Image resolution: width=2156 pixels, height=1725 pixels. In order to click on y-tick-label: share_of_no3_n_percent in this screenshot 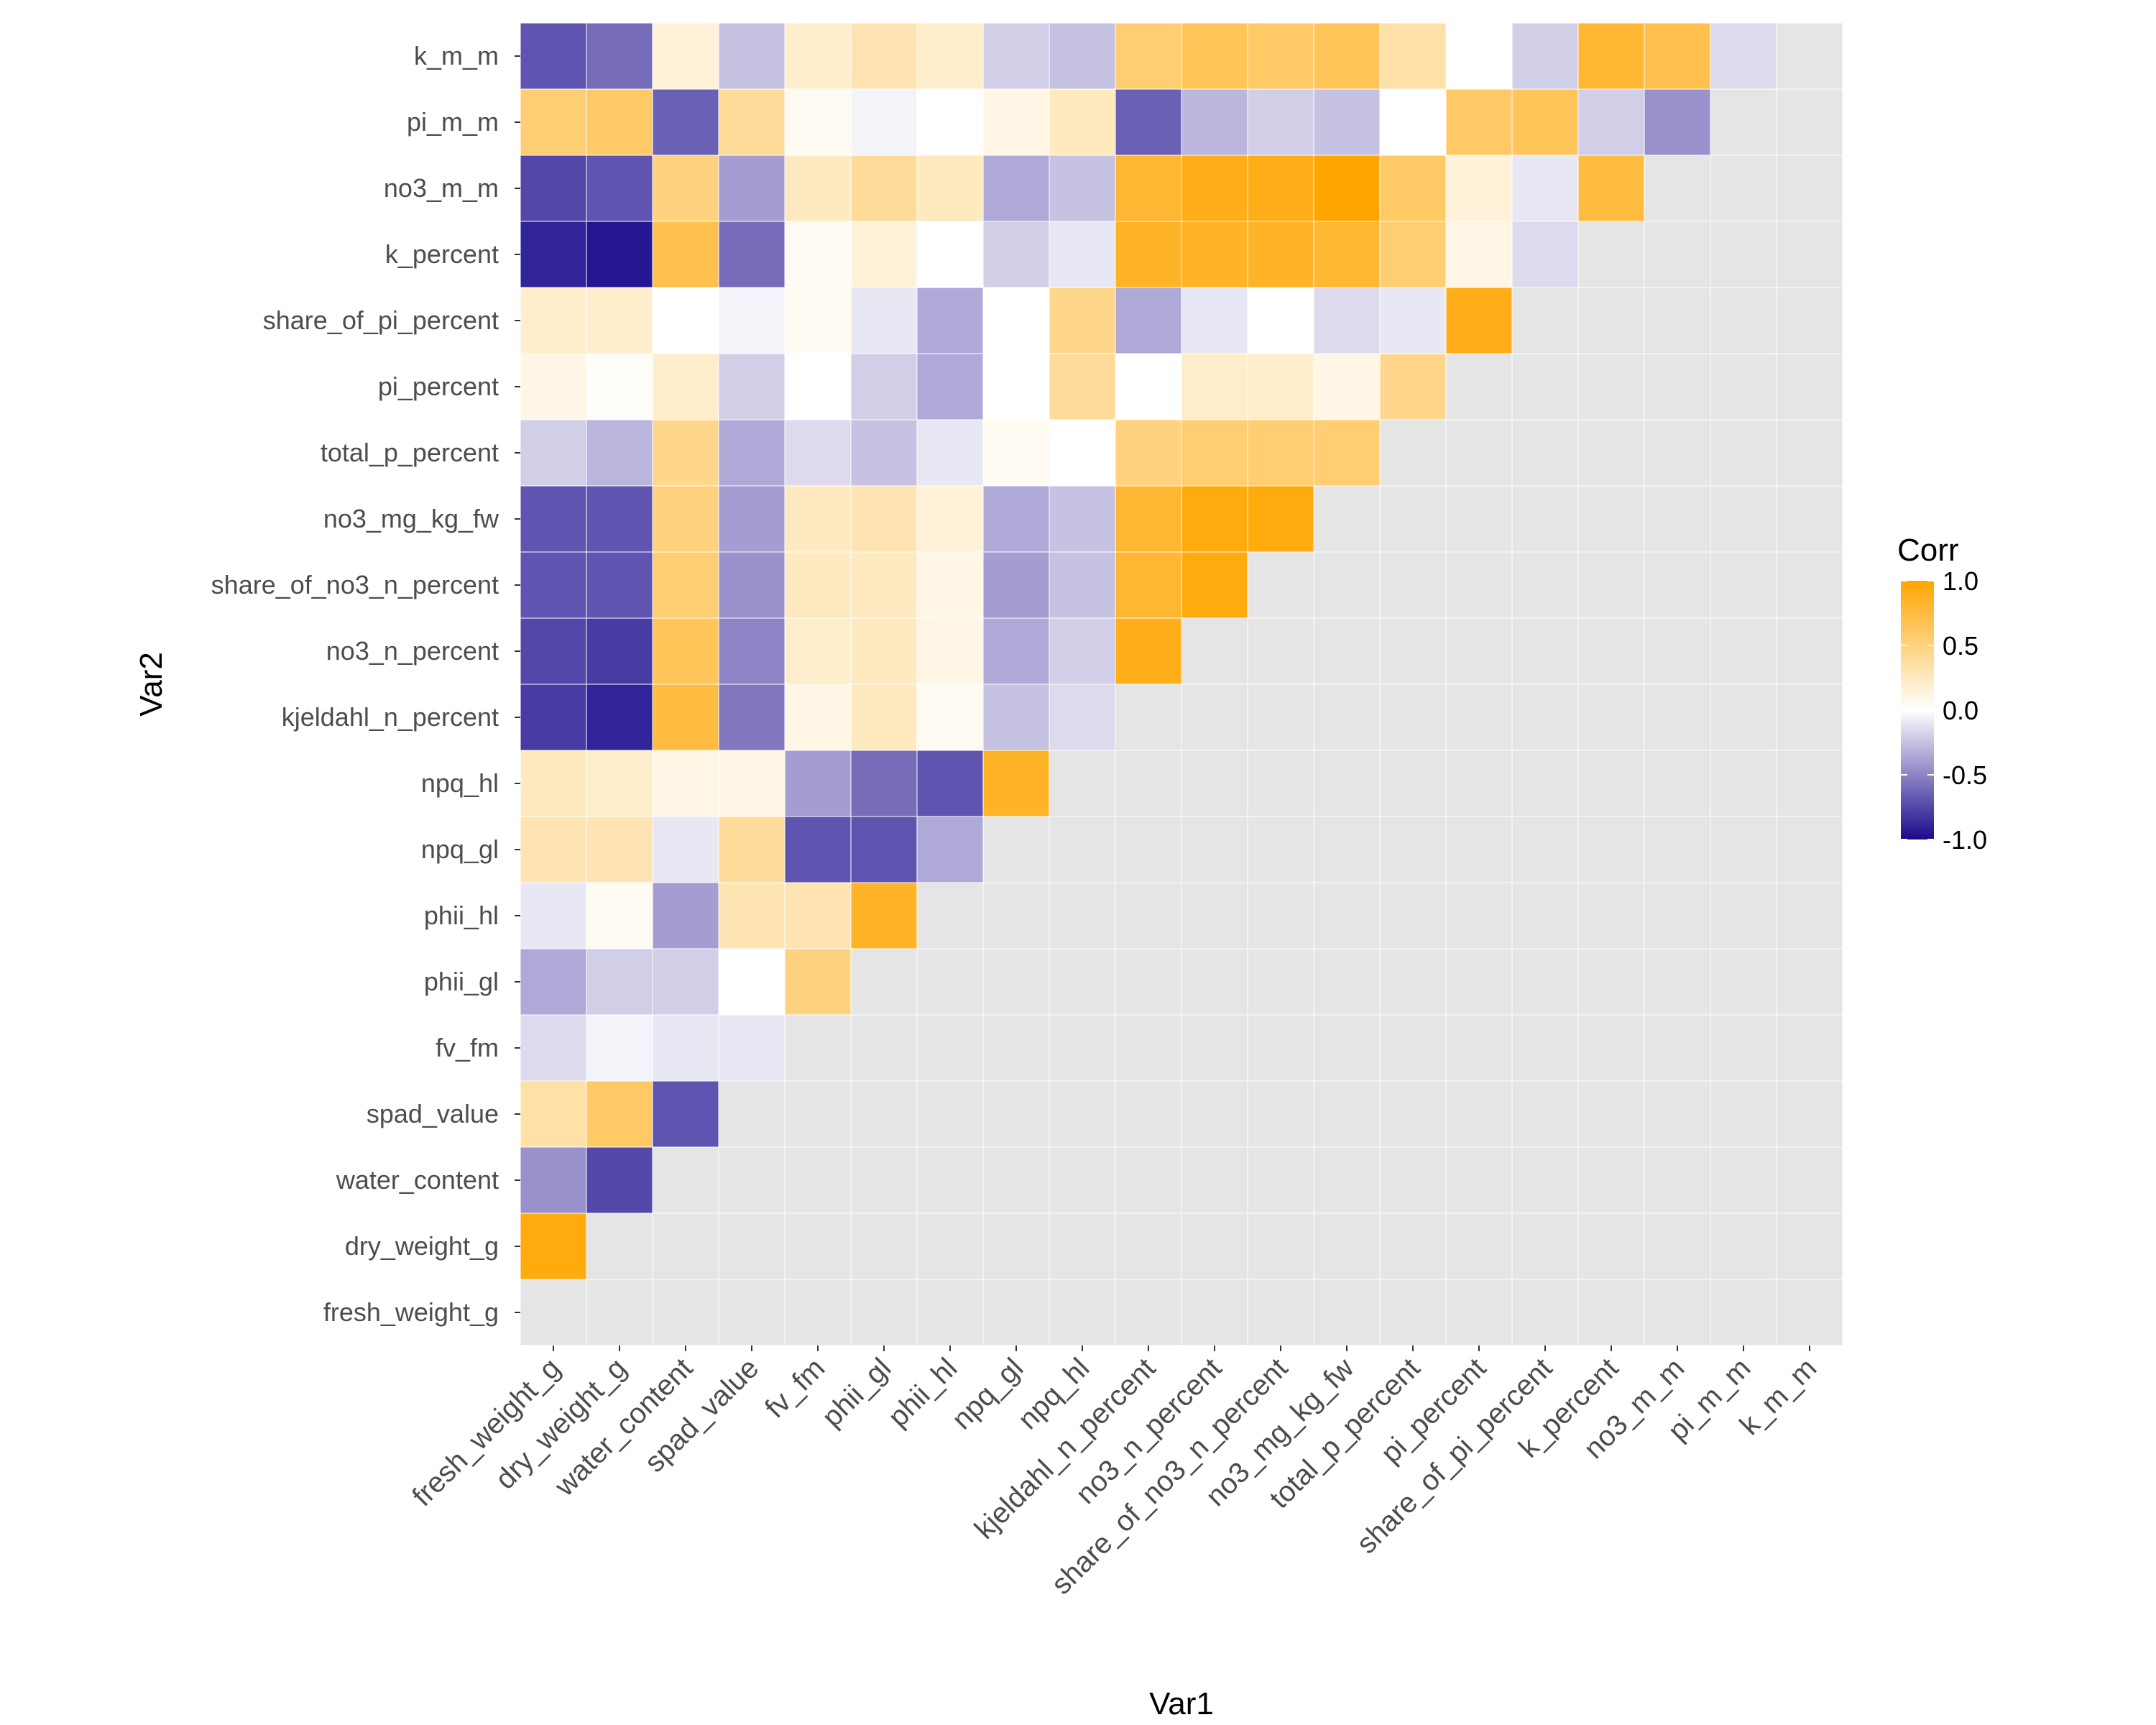, I will do `click(355, 584)`.